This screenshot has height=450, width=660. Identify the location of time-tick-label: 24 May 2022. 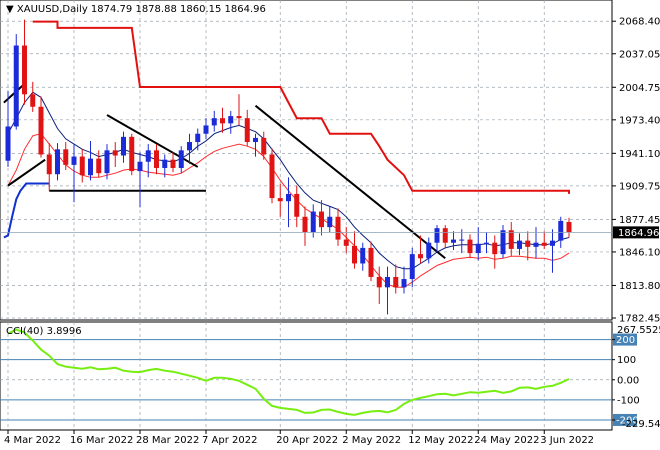
(506, 440).